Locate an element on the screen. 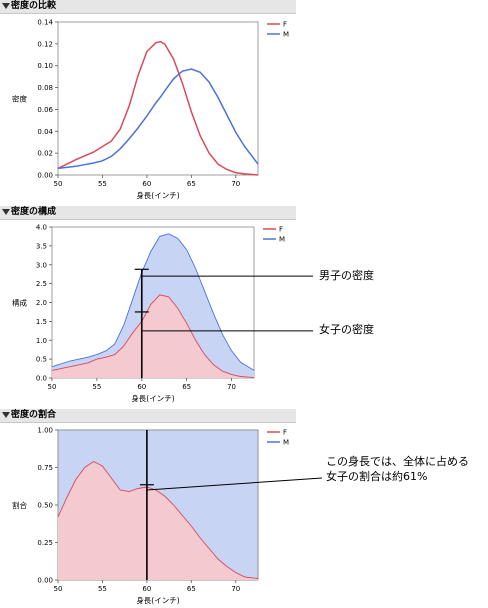  leader-line-proportion is located at coordinates (234, 484).